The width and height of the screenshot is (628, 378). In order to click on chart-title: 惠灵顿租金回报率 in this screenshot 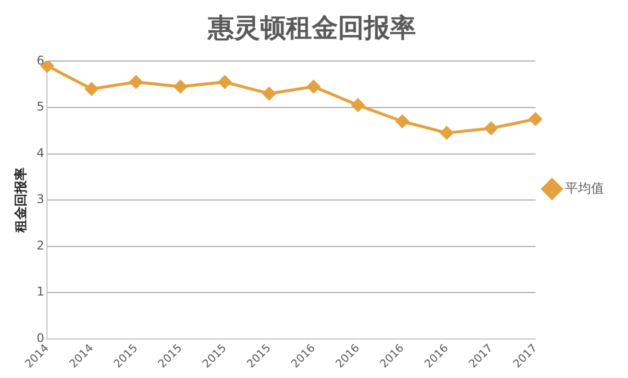, I will do `click(311, 28)`.